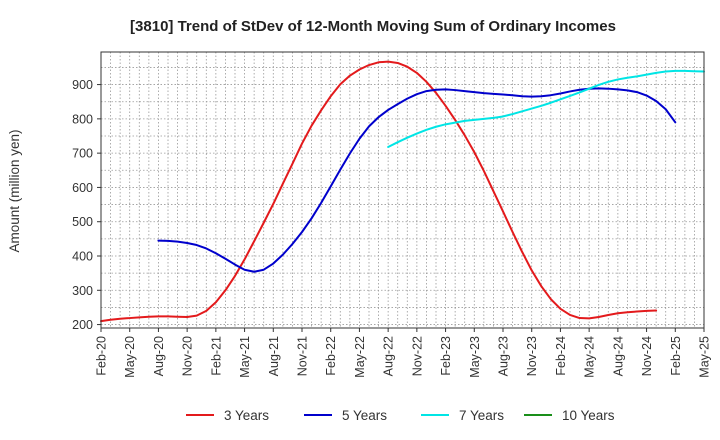  Describe the element at coordinates (590, 357) in the screenshot. I see `x-tick-label: May-24` at that location.